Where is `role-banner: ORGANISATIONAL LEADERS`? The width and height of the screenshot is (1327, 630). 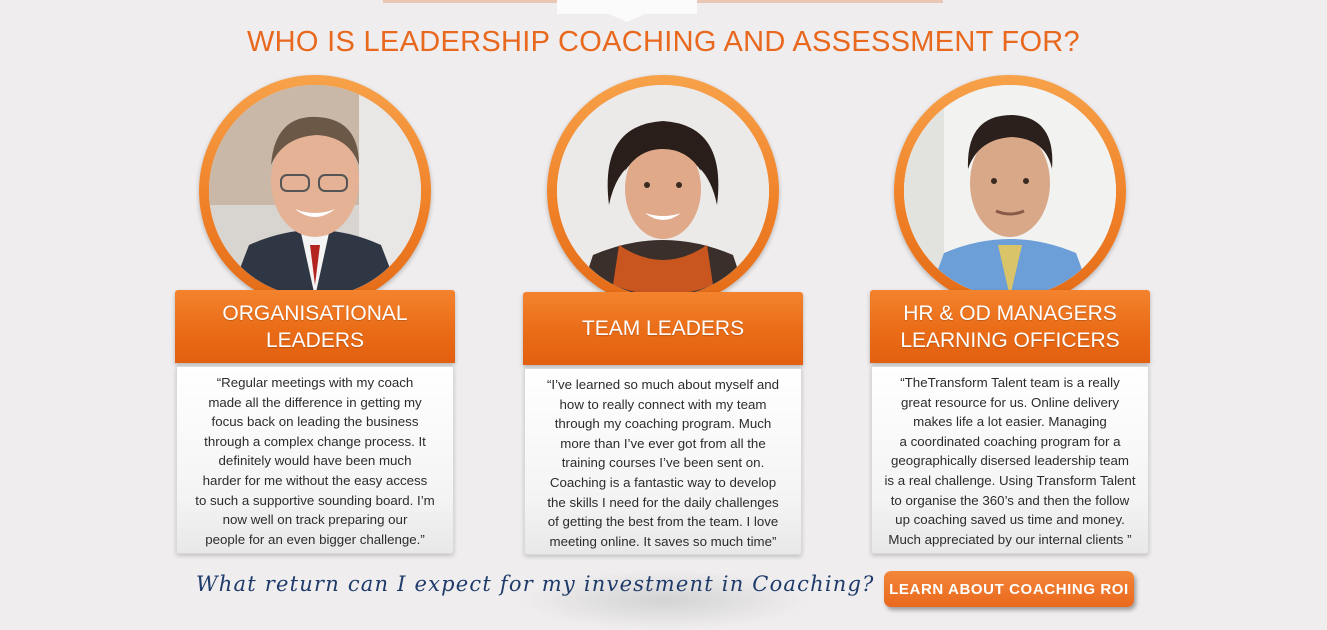 role-banner: ORGANISATIONAL LEADERS is located at coordinates (315, 326).